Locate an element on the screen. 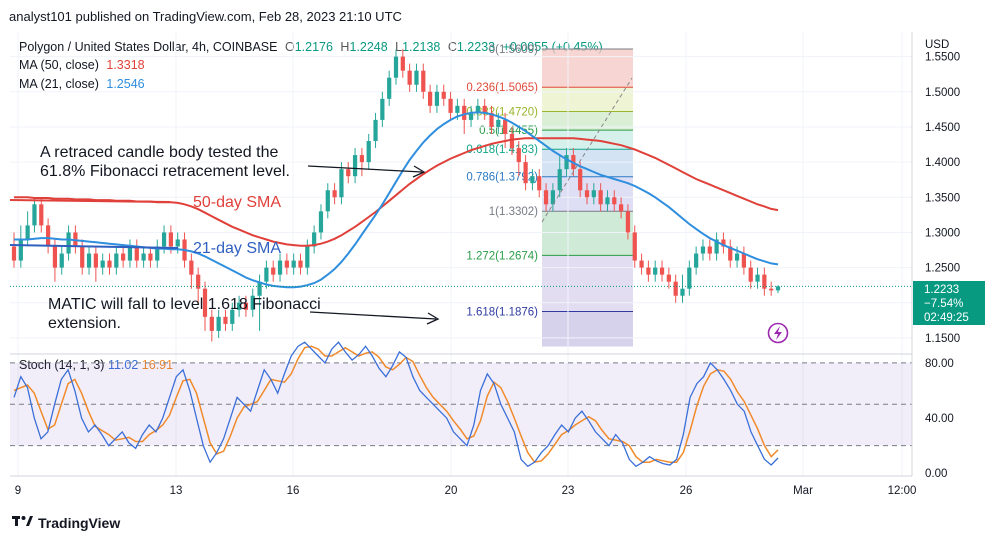 The image size is (995, 542). currency-label: USD is located at coordinates (937, 45).